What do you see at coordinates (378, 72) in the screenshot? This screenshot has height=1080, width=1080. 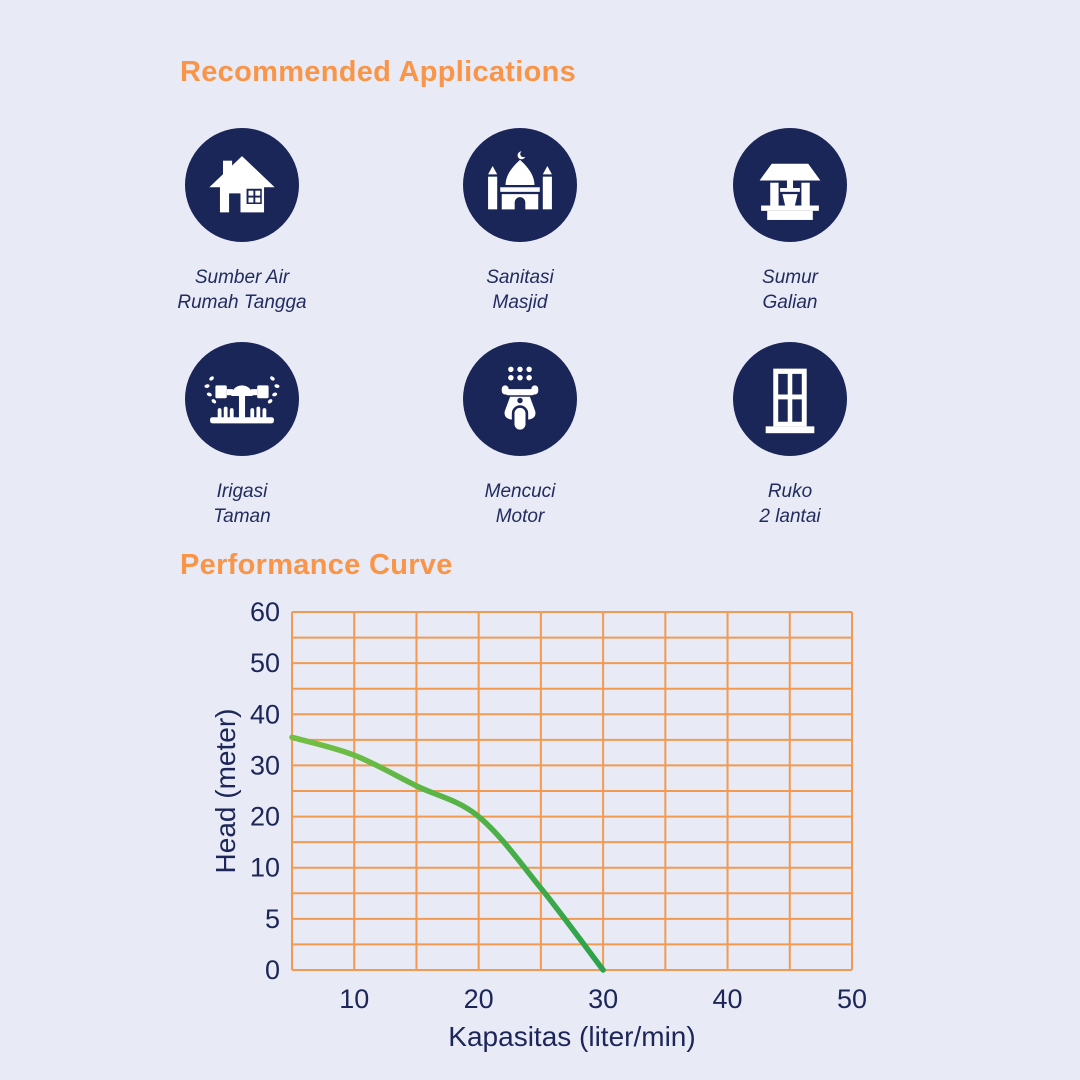 I see `applications-heading: Recommended Applications` at bounding box center [378, 72].